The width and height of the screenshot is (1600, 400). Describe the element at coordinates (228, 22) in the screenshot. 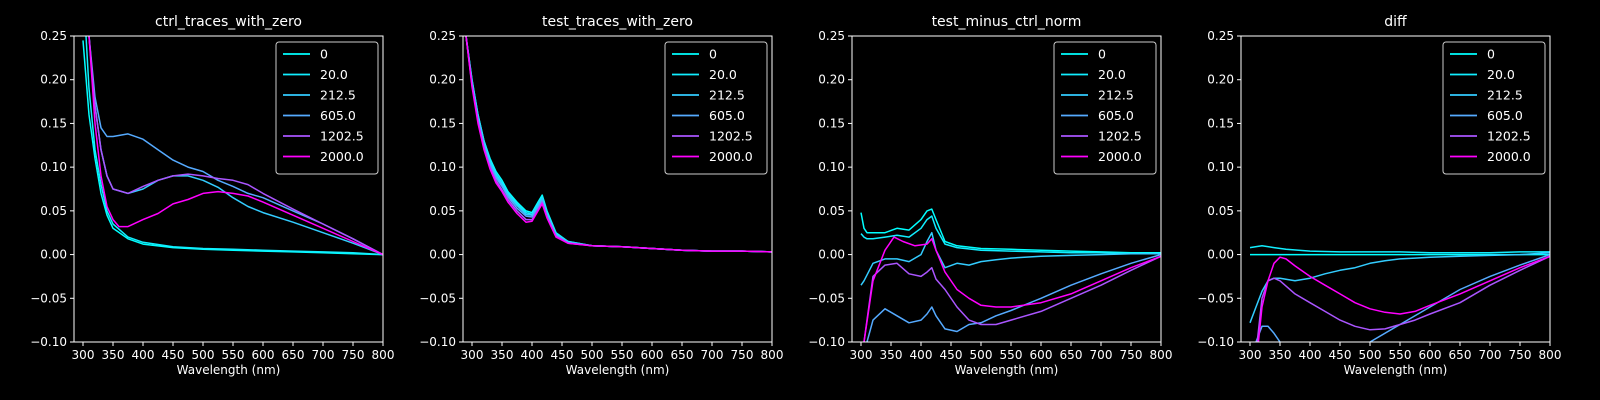

I see `chart-title: ctrl_traces_with_zero` at that location.